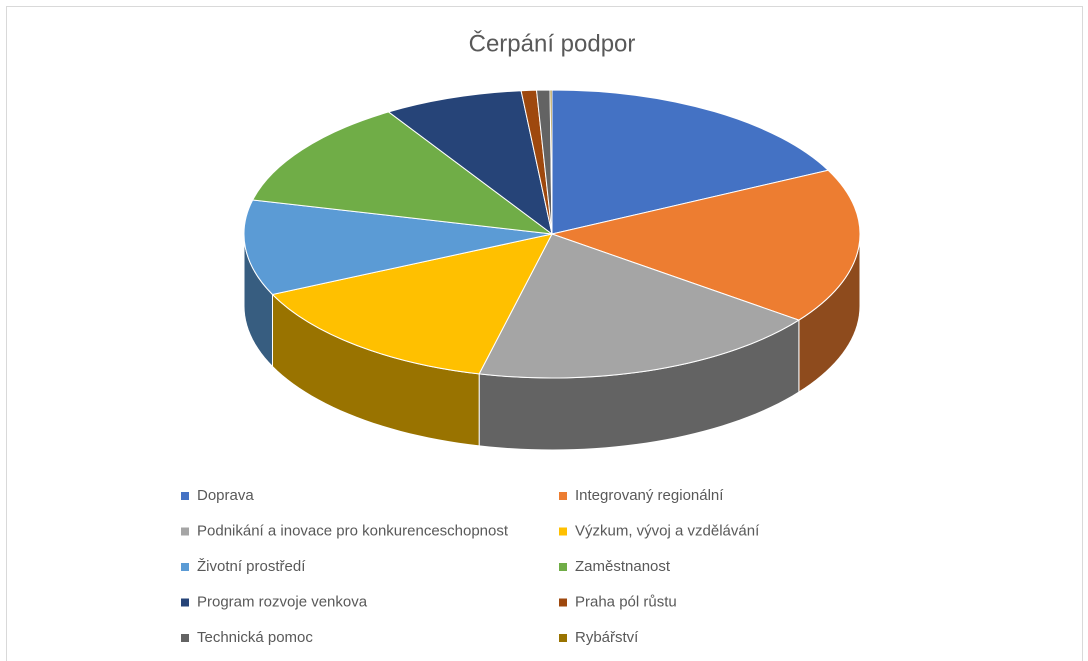 The height and width of the screenshot is (661, 1088). I want to click on legend-label: Praha pól růstu, so click(626, 601).